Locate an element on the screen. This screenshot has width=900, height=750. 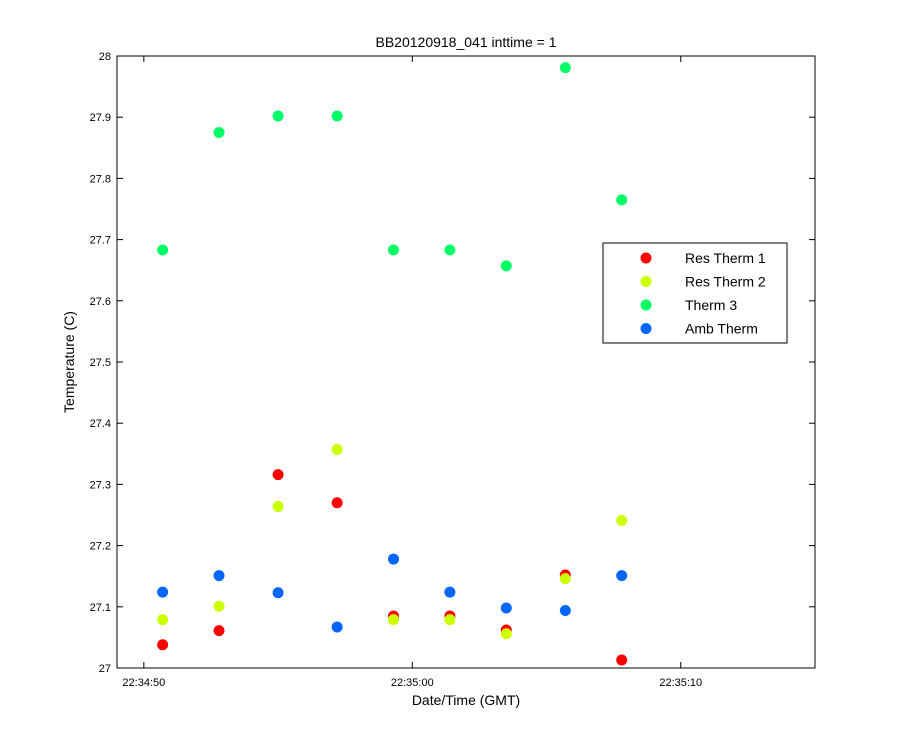
legend-box is located at coordinates (695, 293).